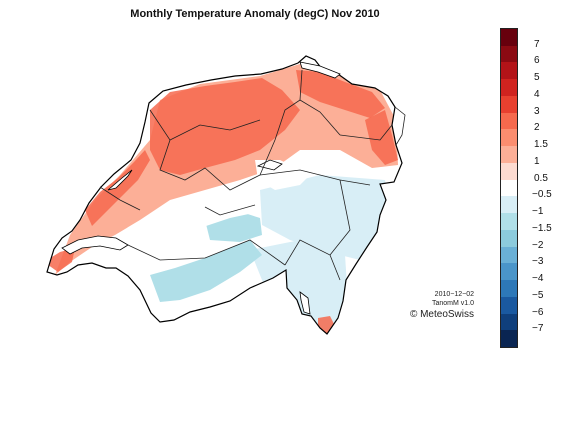  I want to click on anomaly-zone-warm-east, so click(340, 94).